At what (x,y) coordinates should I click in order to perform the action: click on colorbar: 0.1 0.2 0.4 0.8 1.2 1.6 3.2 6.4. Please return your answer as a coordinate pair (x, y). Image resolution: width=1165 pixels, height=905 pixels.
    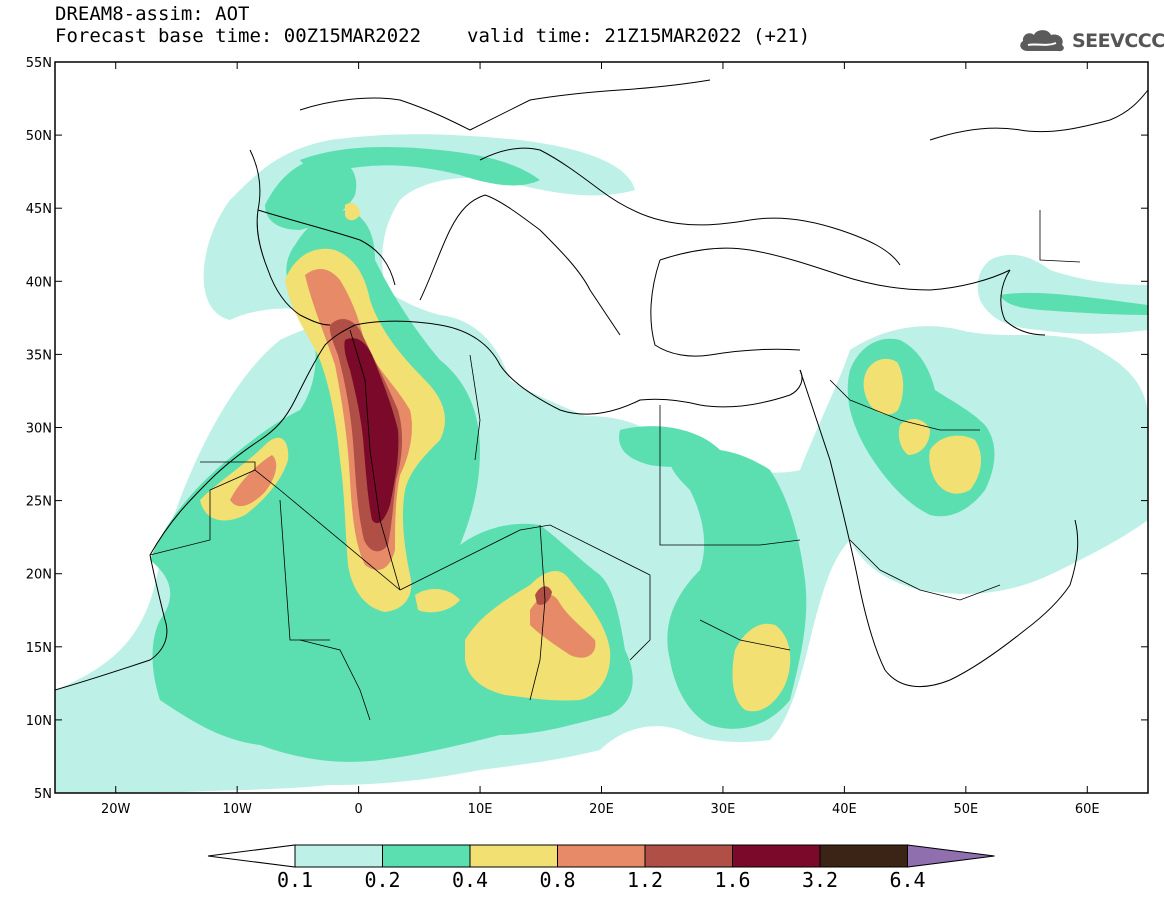
    Looking at the image, I should click on (601, 868).